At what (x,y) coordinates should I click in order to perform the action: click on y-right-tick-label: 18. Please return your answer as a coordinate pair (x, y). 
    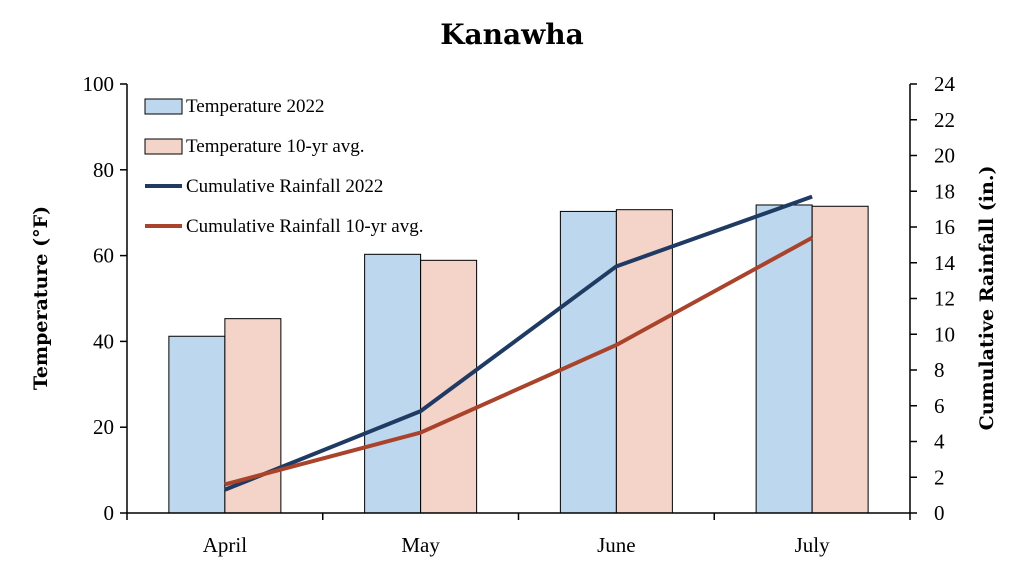
    Looking at the image, I should click on (944, 191).